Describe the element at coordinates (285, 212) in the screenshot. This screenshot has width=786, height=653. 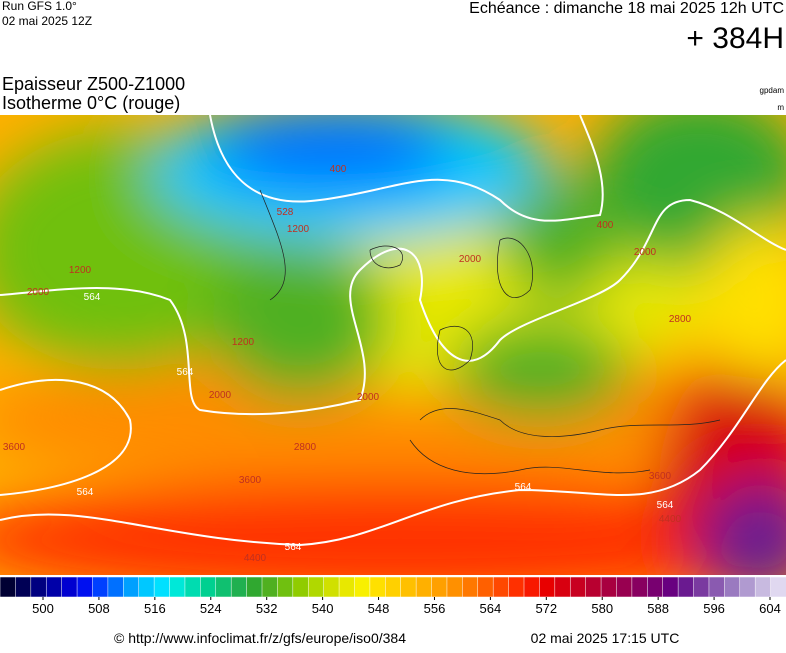
I see `contour-label: 528` at that location.